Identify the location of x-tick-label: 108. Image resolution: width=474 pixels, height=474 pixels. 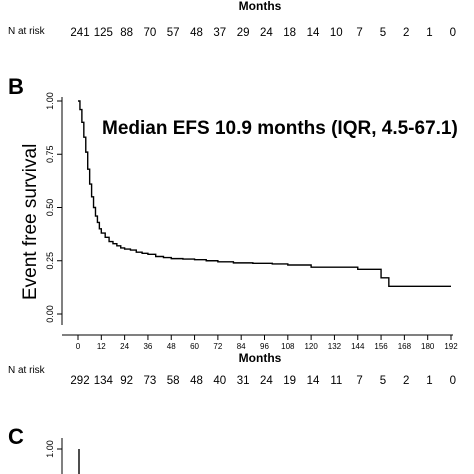
(288, 346).